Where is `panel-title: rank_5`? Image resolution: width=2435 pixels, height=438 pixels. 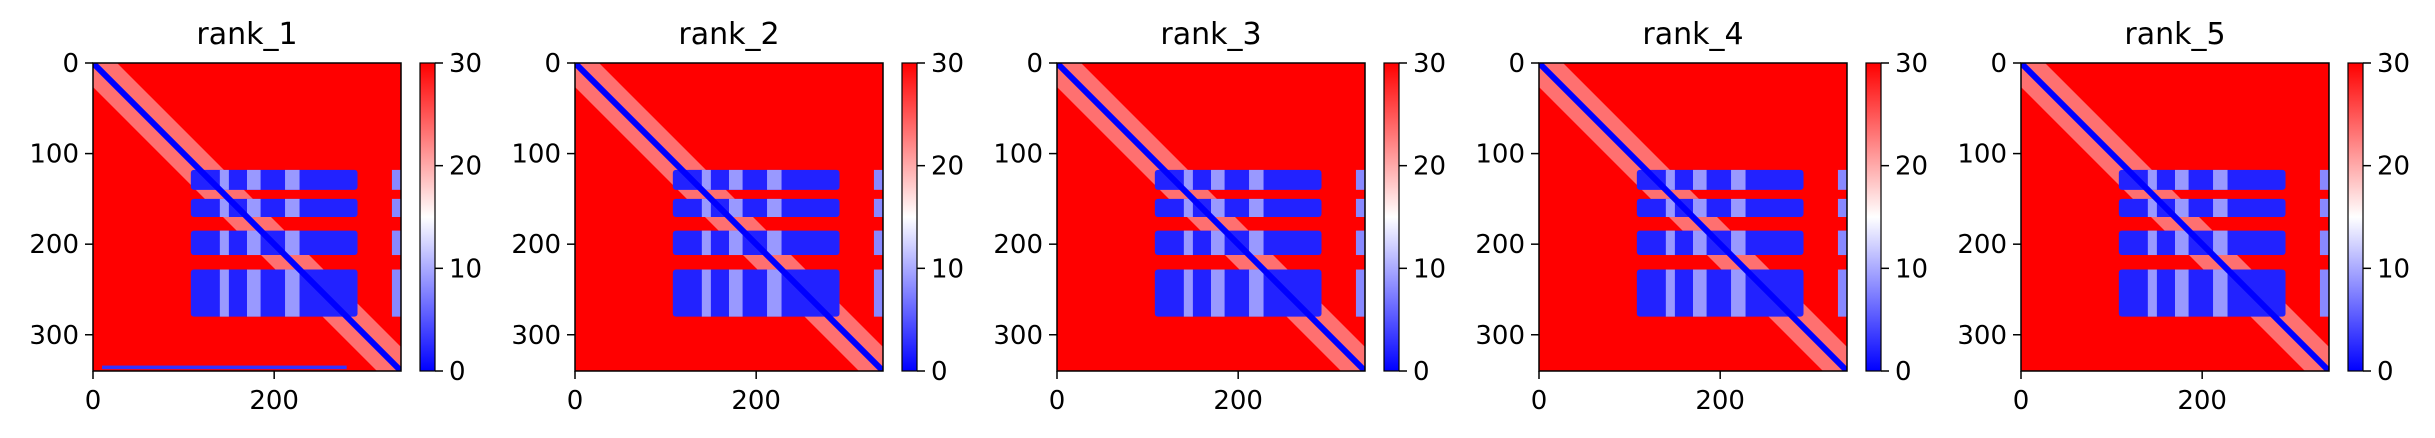 panel-title: rank_5 is located at coordinates (2174, 34).